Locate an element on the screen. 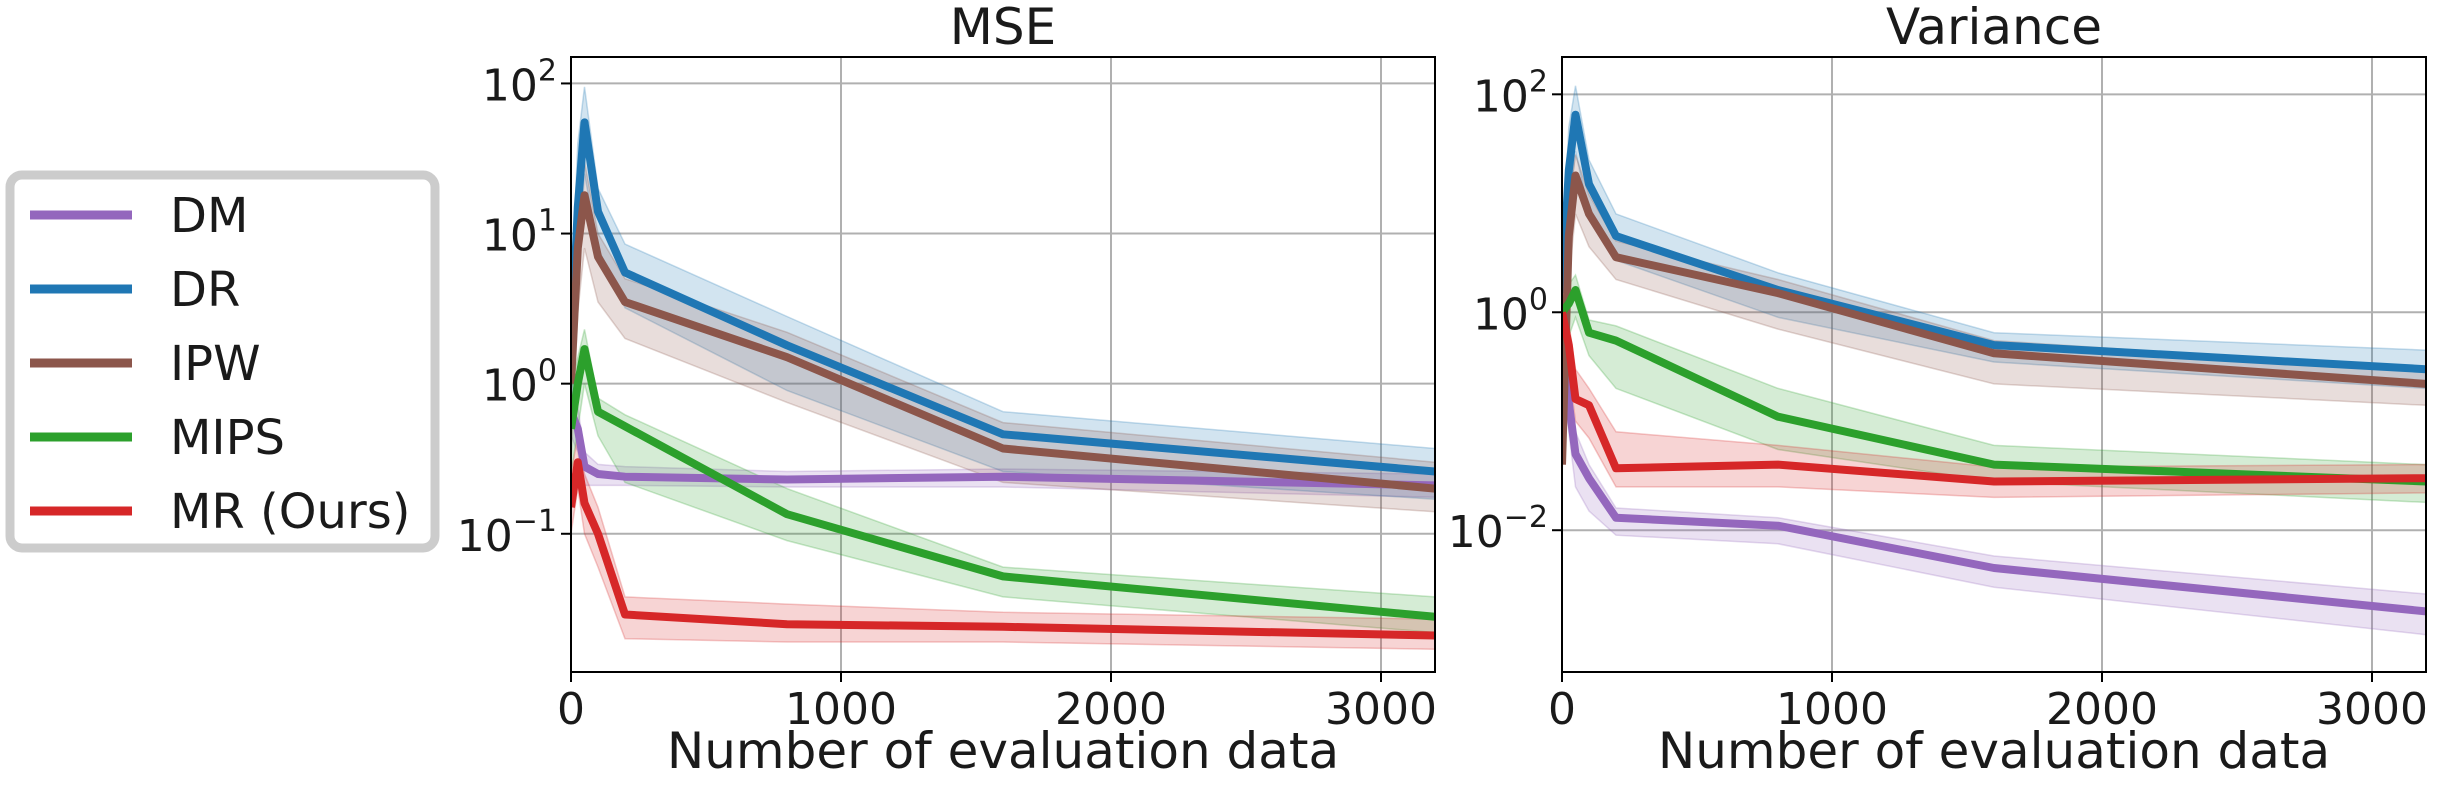  variance-line-mips is located at coordinates (1994, 386).